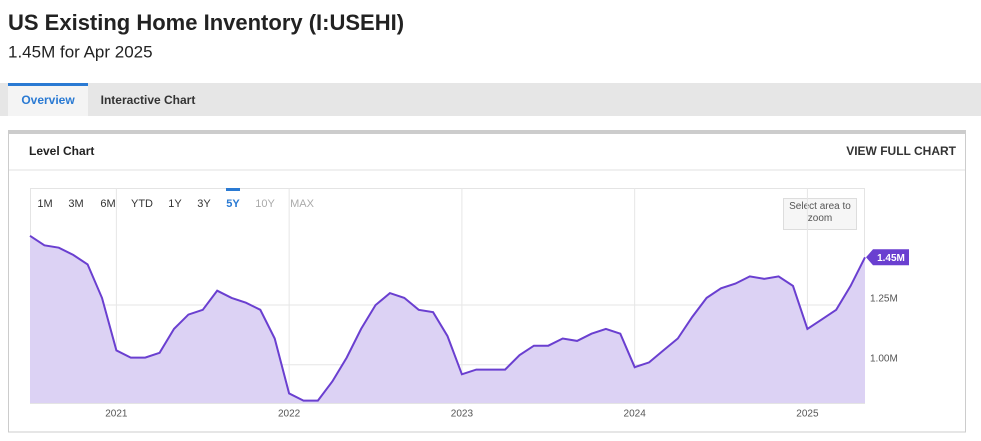 The image size is (981, 441). I want to click on x-tick-label: 2022, so click(289, 414).